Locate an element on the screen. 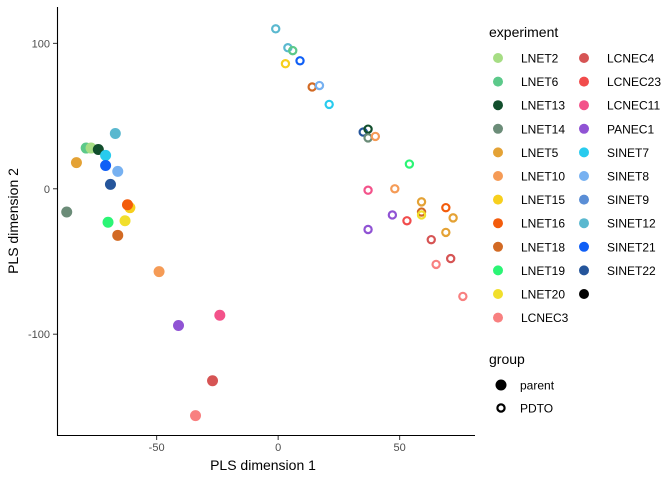  legend-key-lcnec11 is located at coordinates (584, 105).